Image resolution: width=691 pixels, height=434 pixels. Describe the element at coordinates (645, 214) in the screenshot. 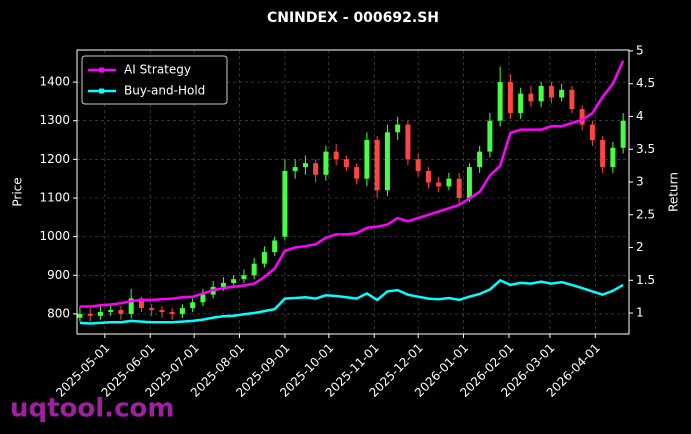

I see `y2-tick-label: 2.5` at that location.